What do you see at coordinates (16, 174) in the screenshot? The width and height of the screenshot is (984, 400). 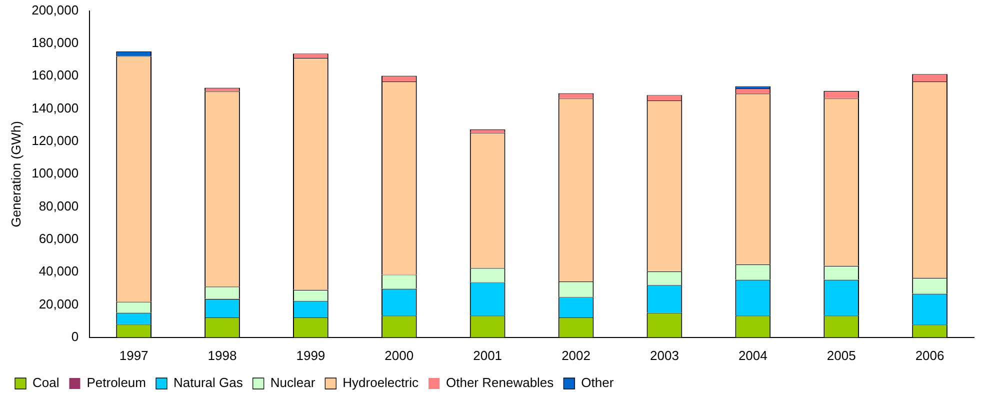 I see `y-axis-title: Generation (GWh)` at bounding box center [16, 174].